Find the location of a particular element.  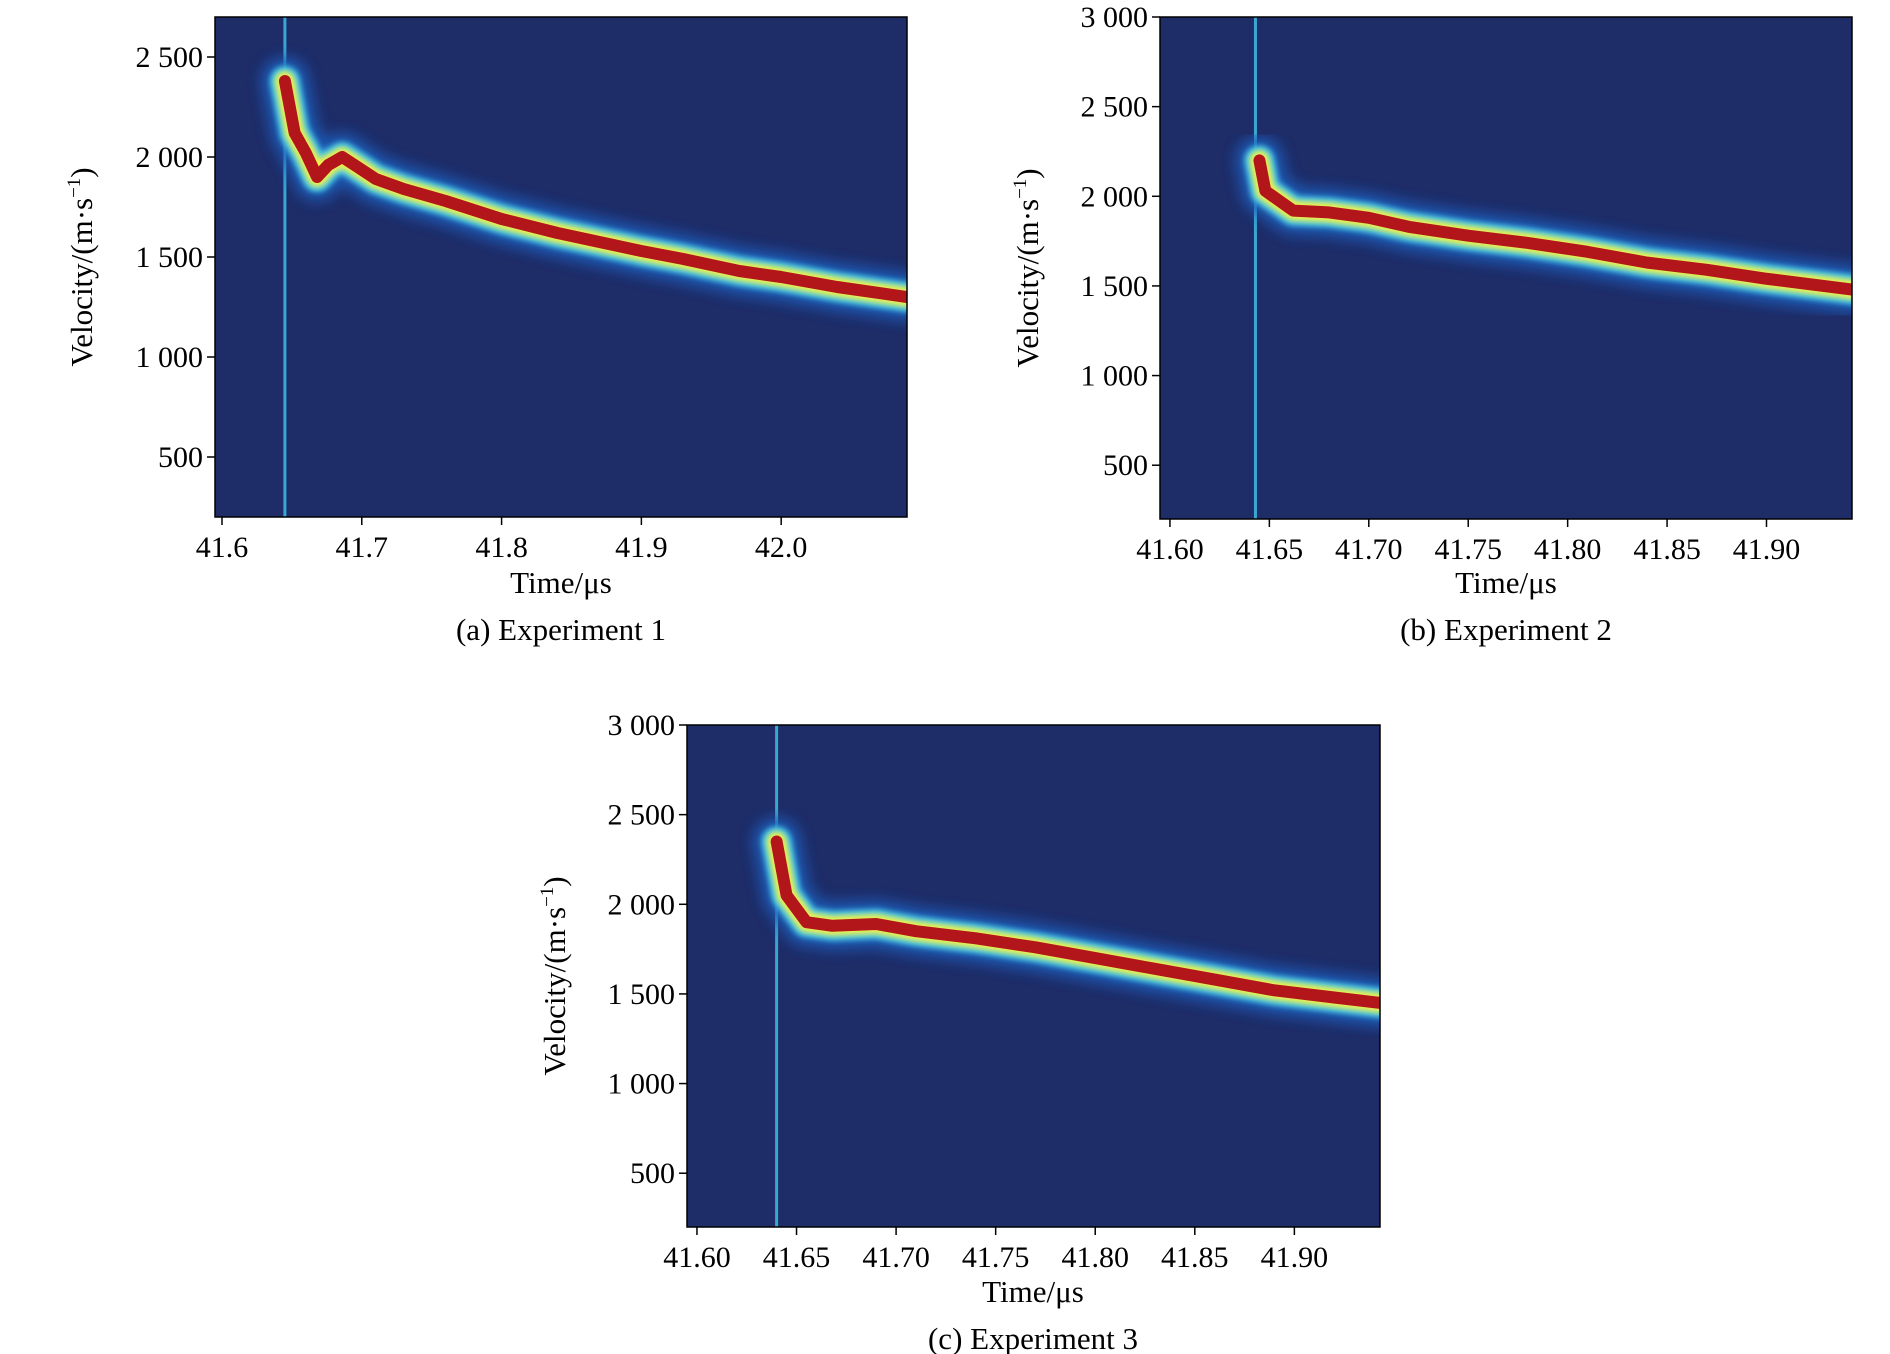

x-tick-label: 41.9 is located at coordinates (641, 547).